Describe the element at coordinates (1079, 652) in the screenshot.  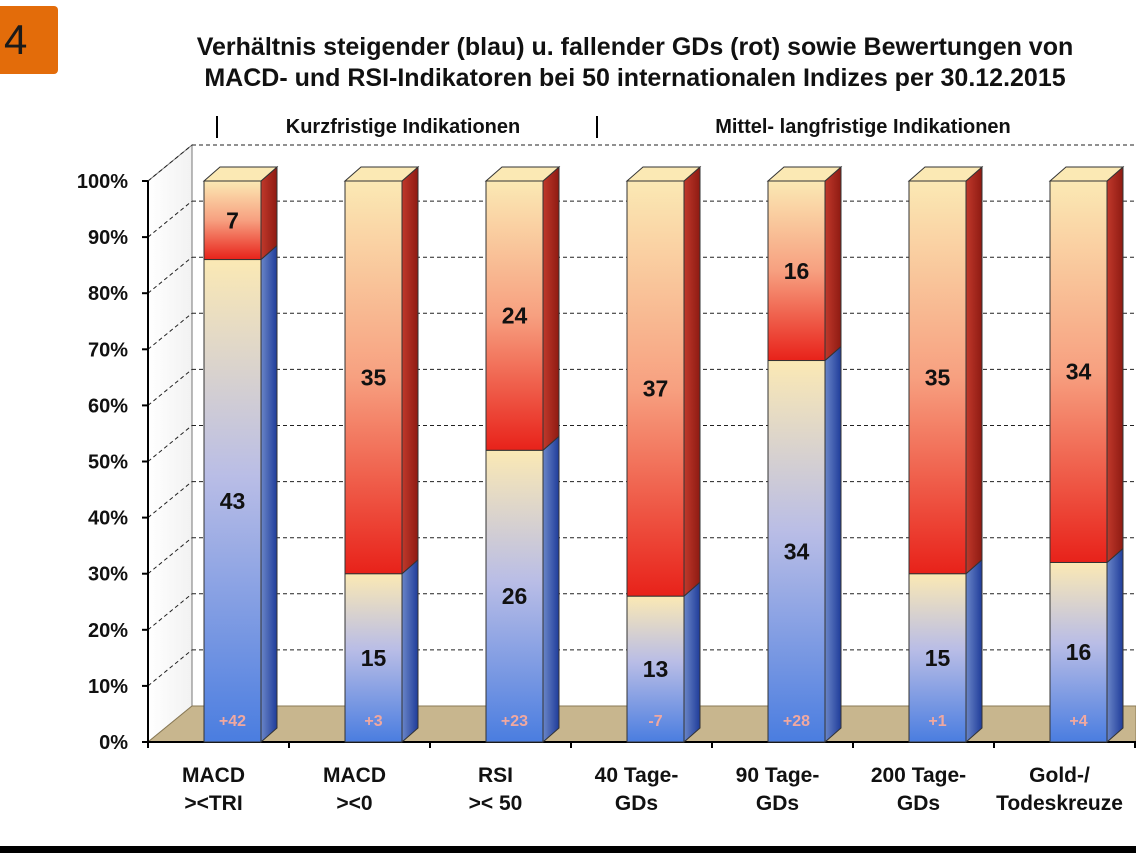
I see `data-label-rising: 16` at that location.